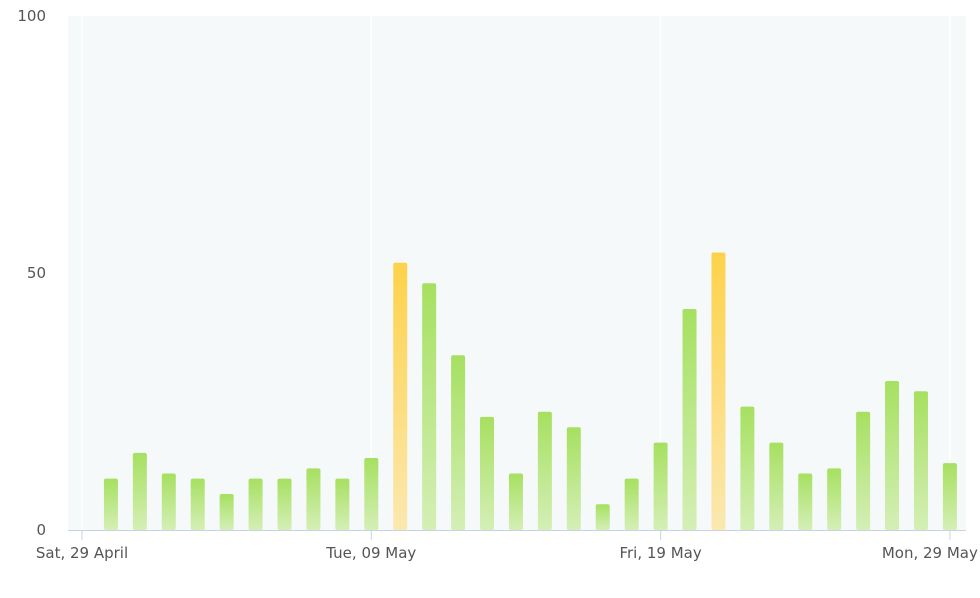 The image size is (980, 598). What do you see at coordinates (370, 553) in the screenshot?
I see `x-tick-label-1: Tue, 09 May` at bounding box center [370, 553].